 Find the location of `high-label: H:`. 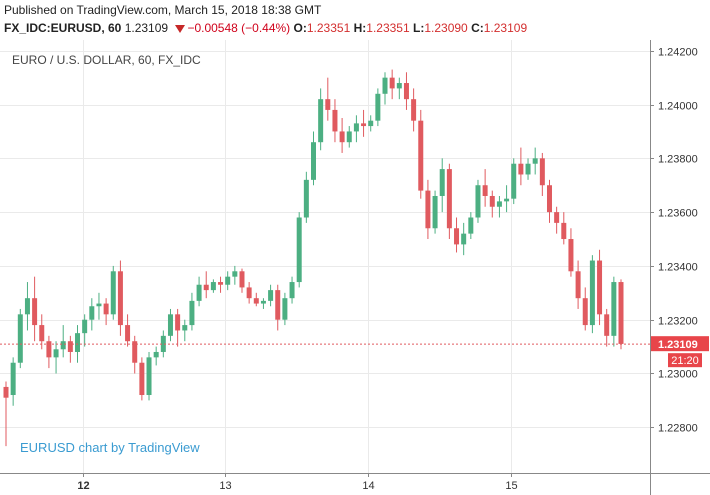

high-label: H: is located at coordinates (360, 28).